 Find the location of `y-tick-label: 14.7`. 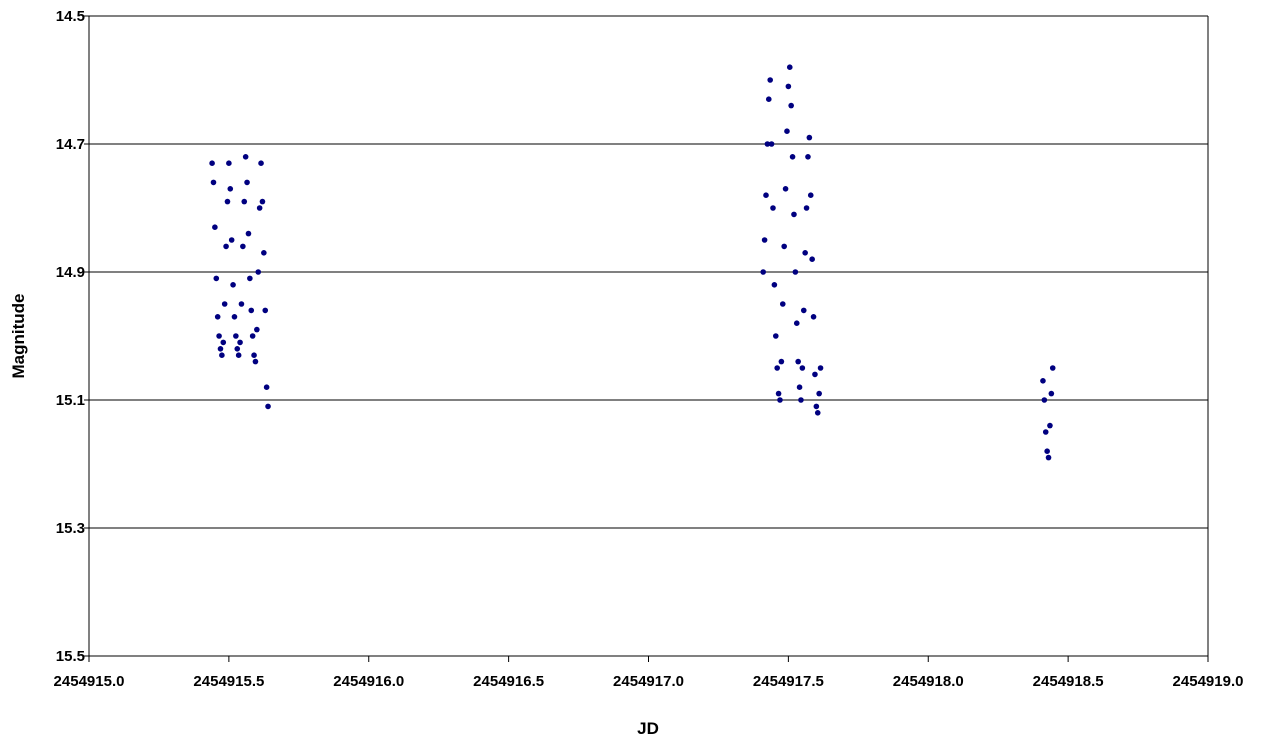

y-tick-label: 14.7 is located at coordinates (70, 144).